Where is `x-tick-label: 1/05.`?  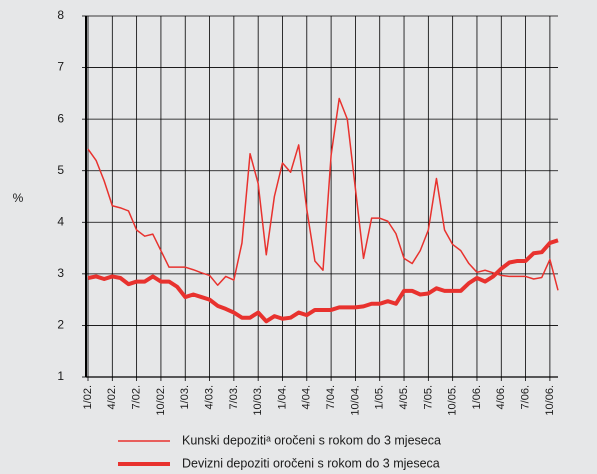
x-tick-label: 1/05. is located at coordinates (380, 397).